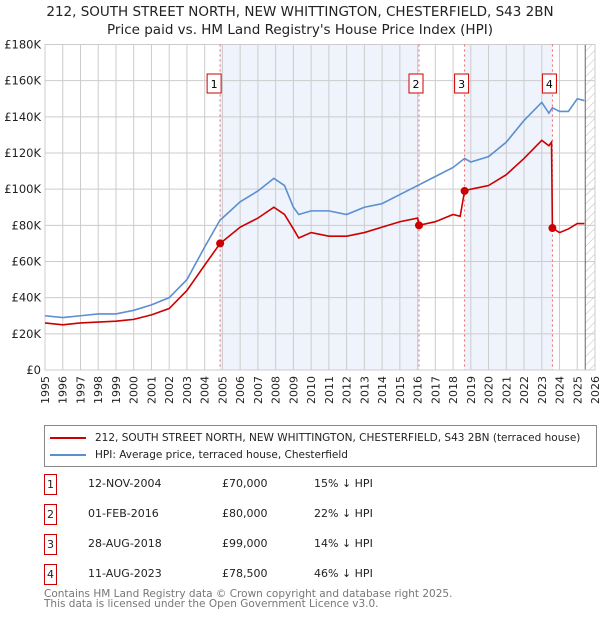 Image resolution: width=600 pixels, height=620 pixels. What do you see at coordinates (343, 543) in the screenshot?
I see `sale-hpi-diff: 14% ↓ HPI` at bounding box center [343, 543].